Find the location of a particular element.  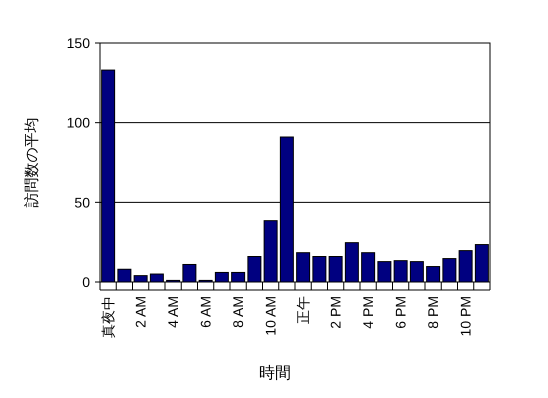

x-tick-label: 8 AM is located at coordinates (238, 312).